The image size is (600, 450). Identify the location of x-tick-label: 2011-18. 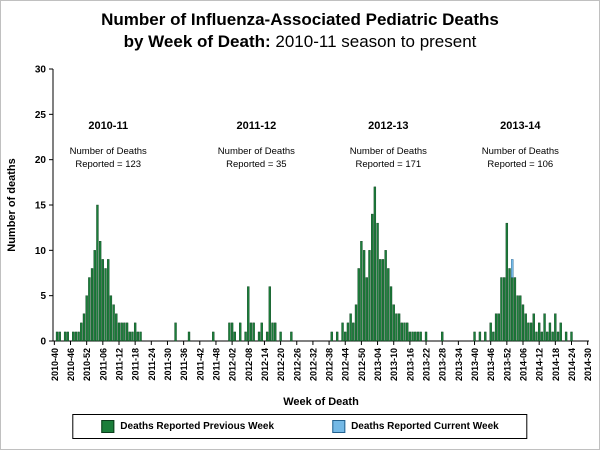
(136, 364).